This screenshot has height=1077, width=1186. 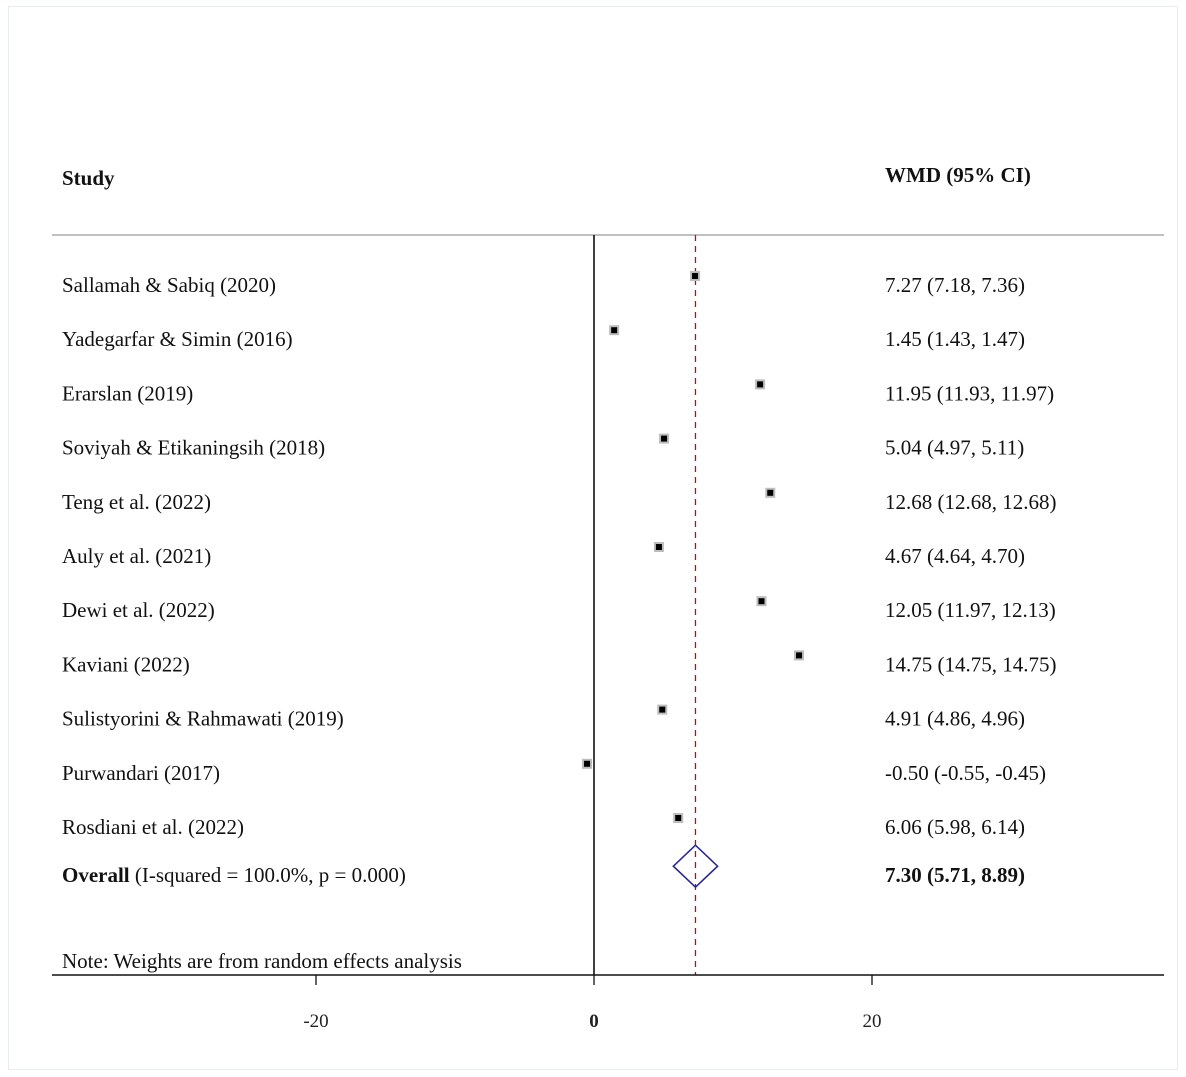 What do you see at coordinates (543, 284) in the screenshot?
I see `study-row: Sallamah & Sabiq (2020) 7.27 (7.18, 7.36)` at bounding box center [543, 284].